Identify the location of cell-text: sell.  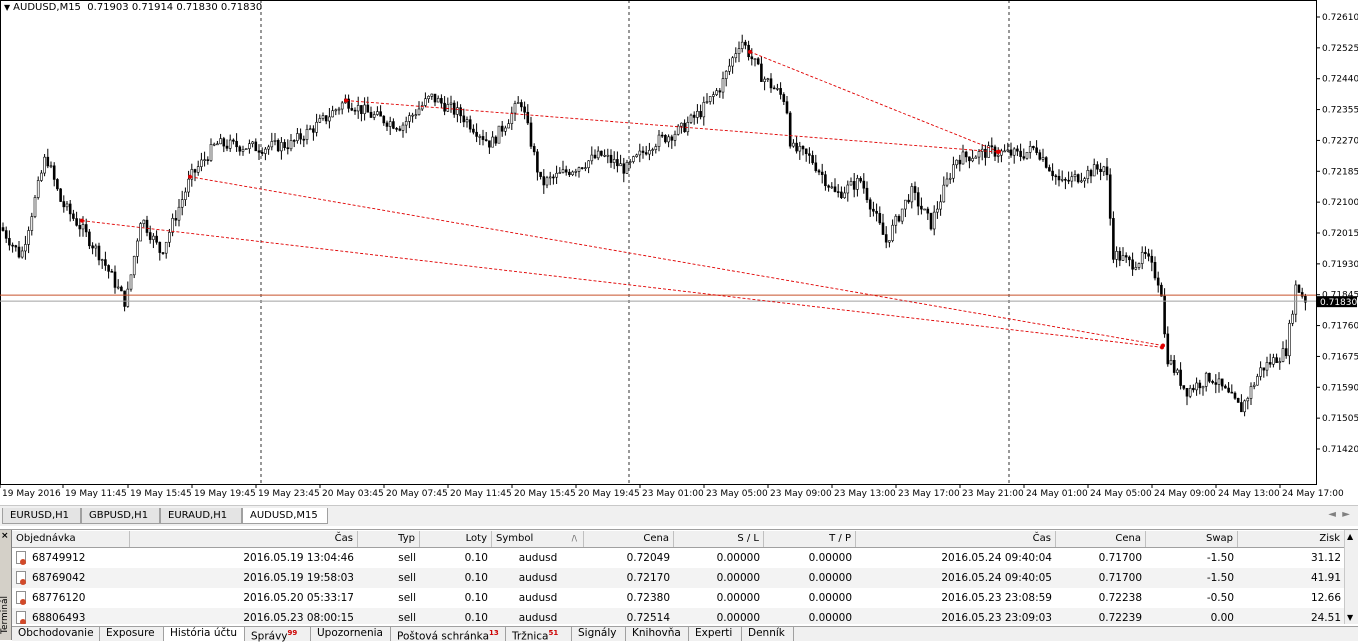
(407, 618).